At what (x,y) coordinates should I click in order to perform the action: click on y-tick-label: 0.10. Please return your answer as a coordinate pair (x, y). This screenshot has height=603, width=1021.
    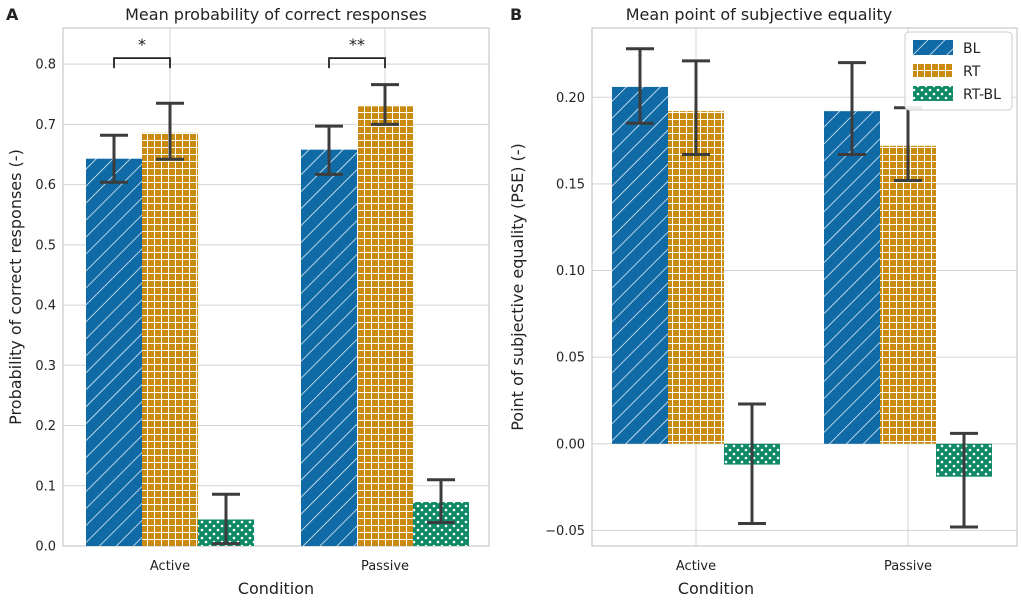
    Looking at the image, I should click on (570, 271).